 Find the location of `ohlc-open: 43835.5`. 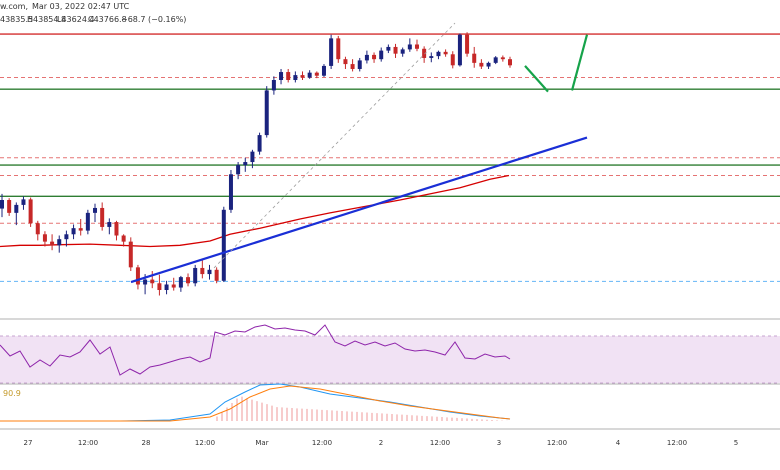

ohlc-open: 43835.5 is located at coordinates (16, 19).